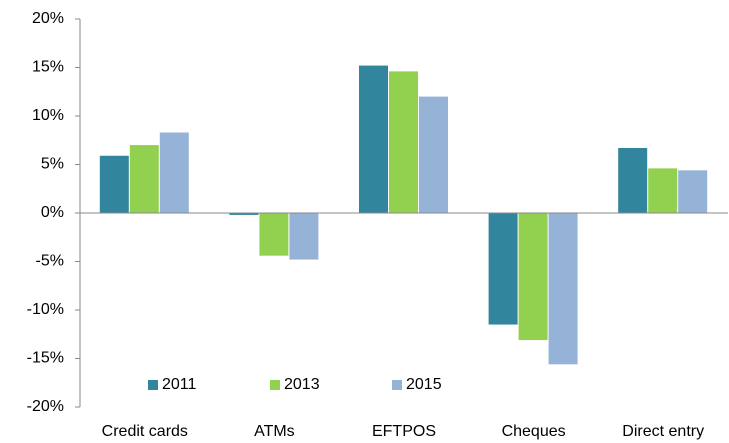 This screenshot has width=729, height=443. I want to click on y-tick-label: 10%, so click(48, 115).